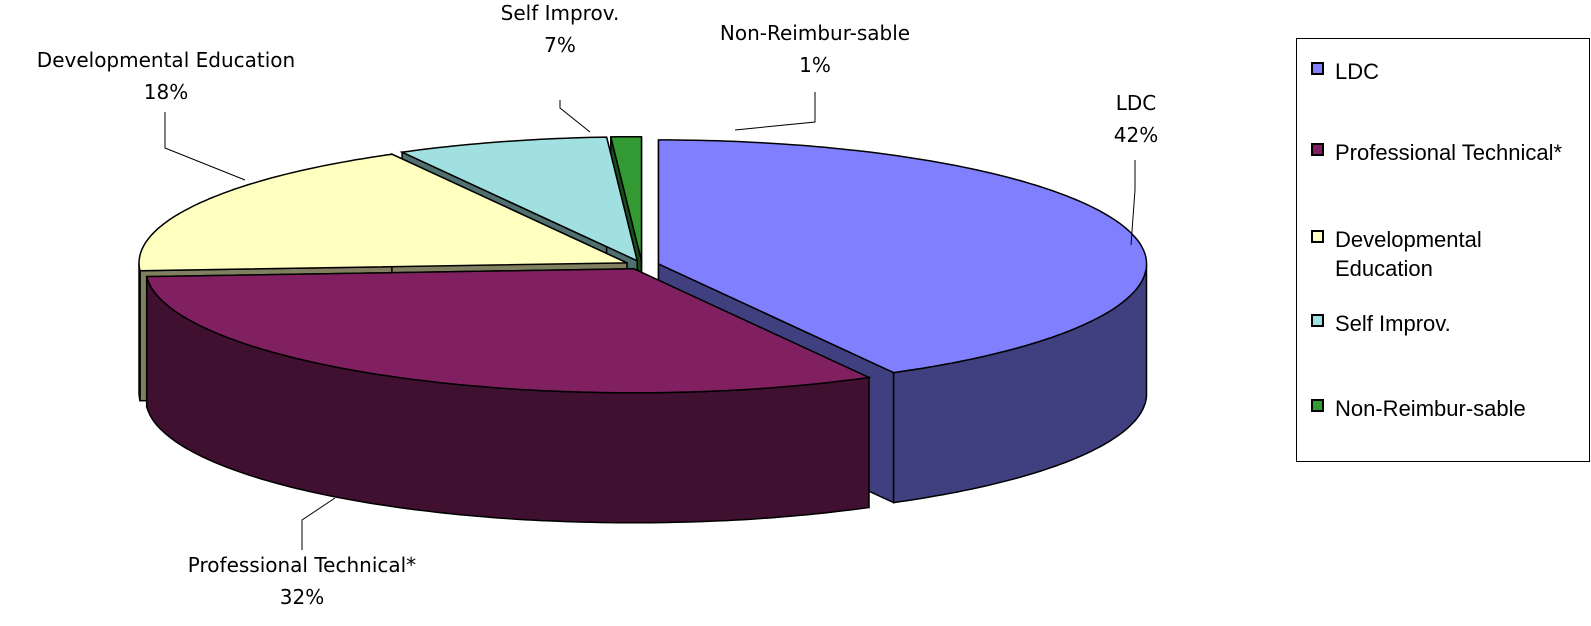 The width and height of the screenshot is (1591, 626). Describe the element at coordinates (1446, 71) in the screenshot. I see `legend-entry: LDC` at that location.